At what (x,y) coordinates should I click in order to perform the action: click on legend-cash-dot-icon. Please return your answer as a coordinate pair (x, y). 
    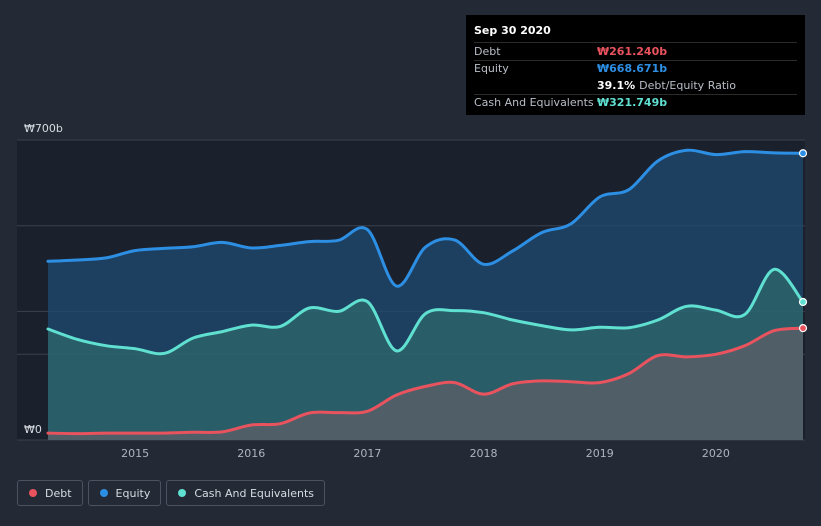
    Looking at the image, I should click on (182, 493).